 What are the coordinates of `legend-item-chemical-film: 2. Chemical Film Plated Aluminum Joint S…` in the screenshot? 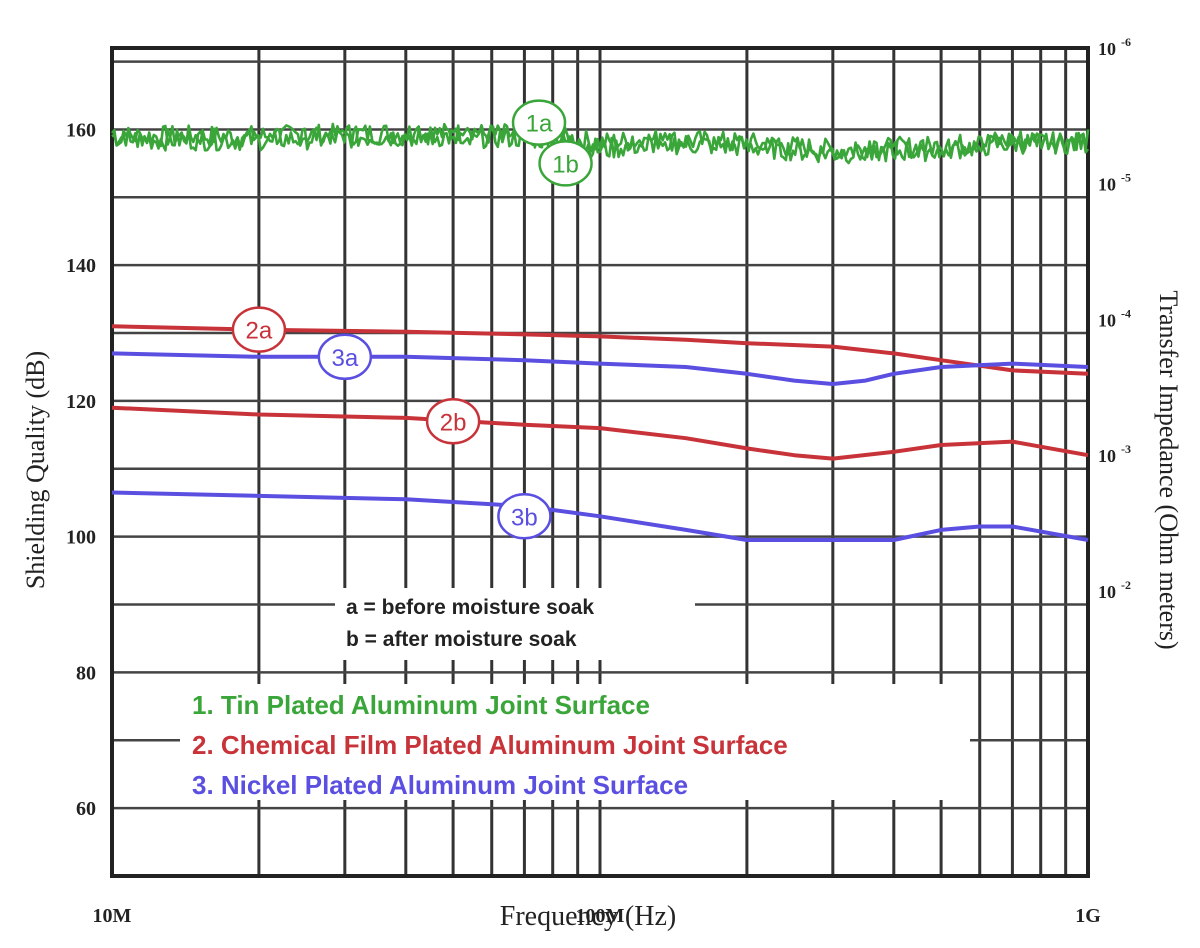 It's located at (490, 745).